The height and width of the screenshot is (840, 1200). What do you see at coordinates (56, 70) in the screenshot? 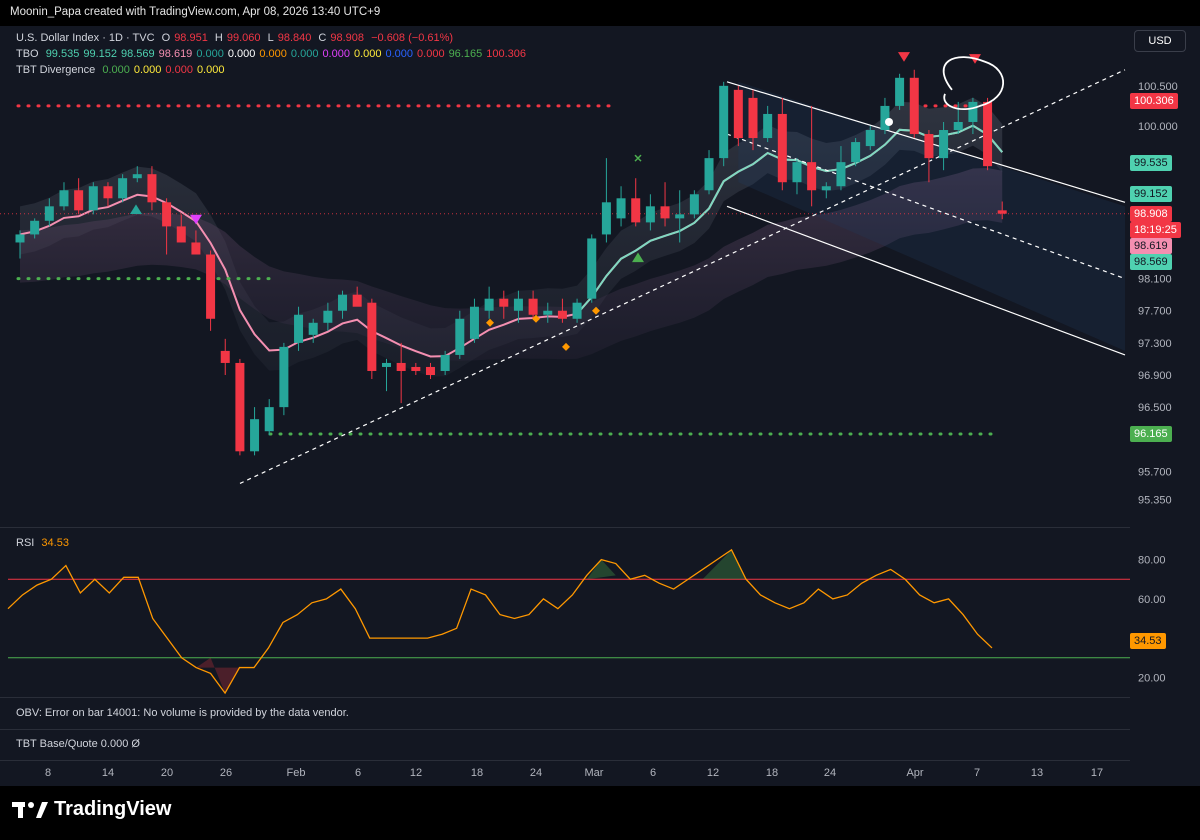
I see `tbt-divergence-label: TBT Divergence` at bounding box center [56, 70].